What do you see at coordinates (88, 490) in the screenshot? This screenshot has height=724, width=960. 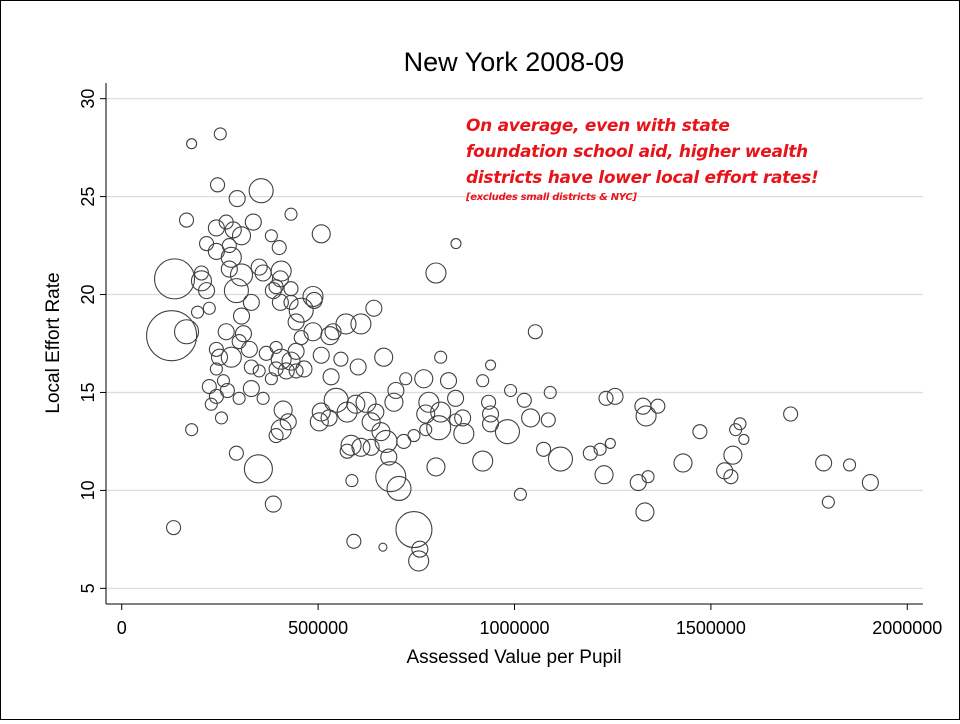 I see `y-tick-label: 10` at bounding box center [88, 490].